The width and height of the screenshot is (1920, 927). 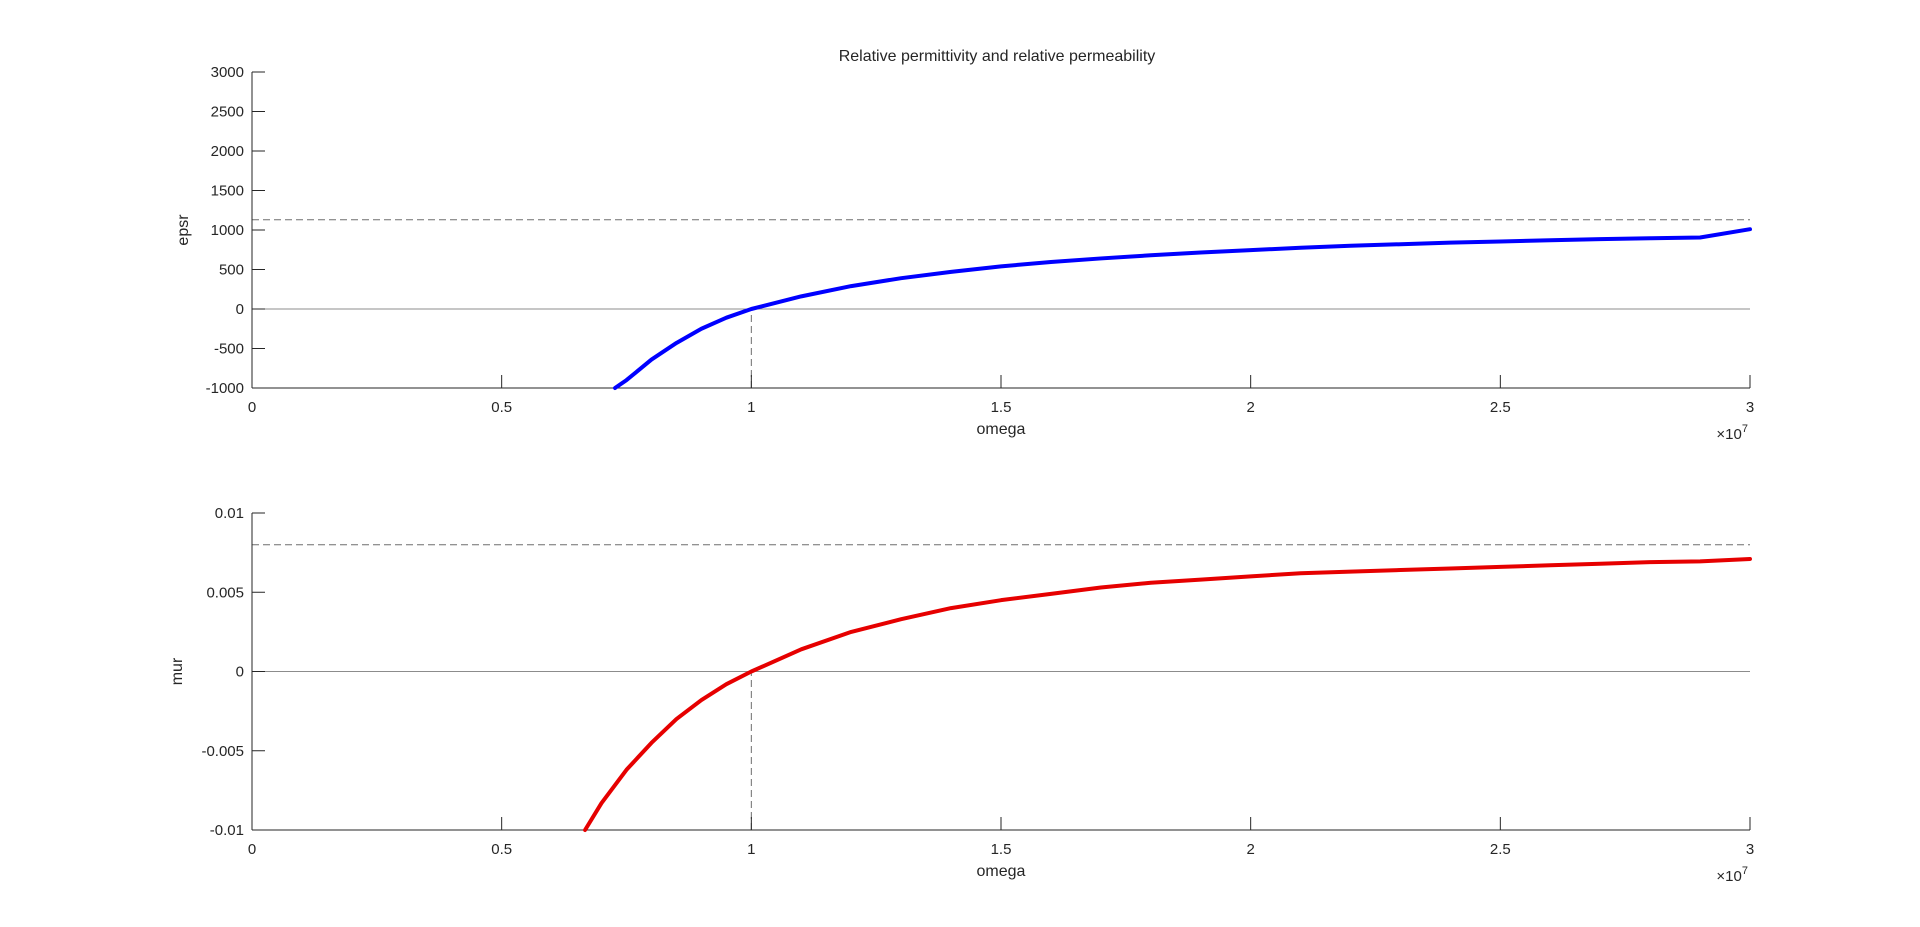 I want to click on y-tick-label: -500, so click(x=229, y=349).